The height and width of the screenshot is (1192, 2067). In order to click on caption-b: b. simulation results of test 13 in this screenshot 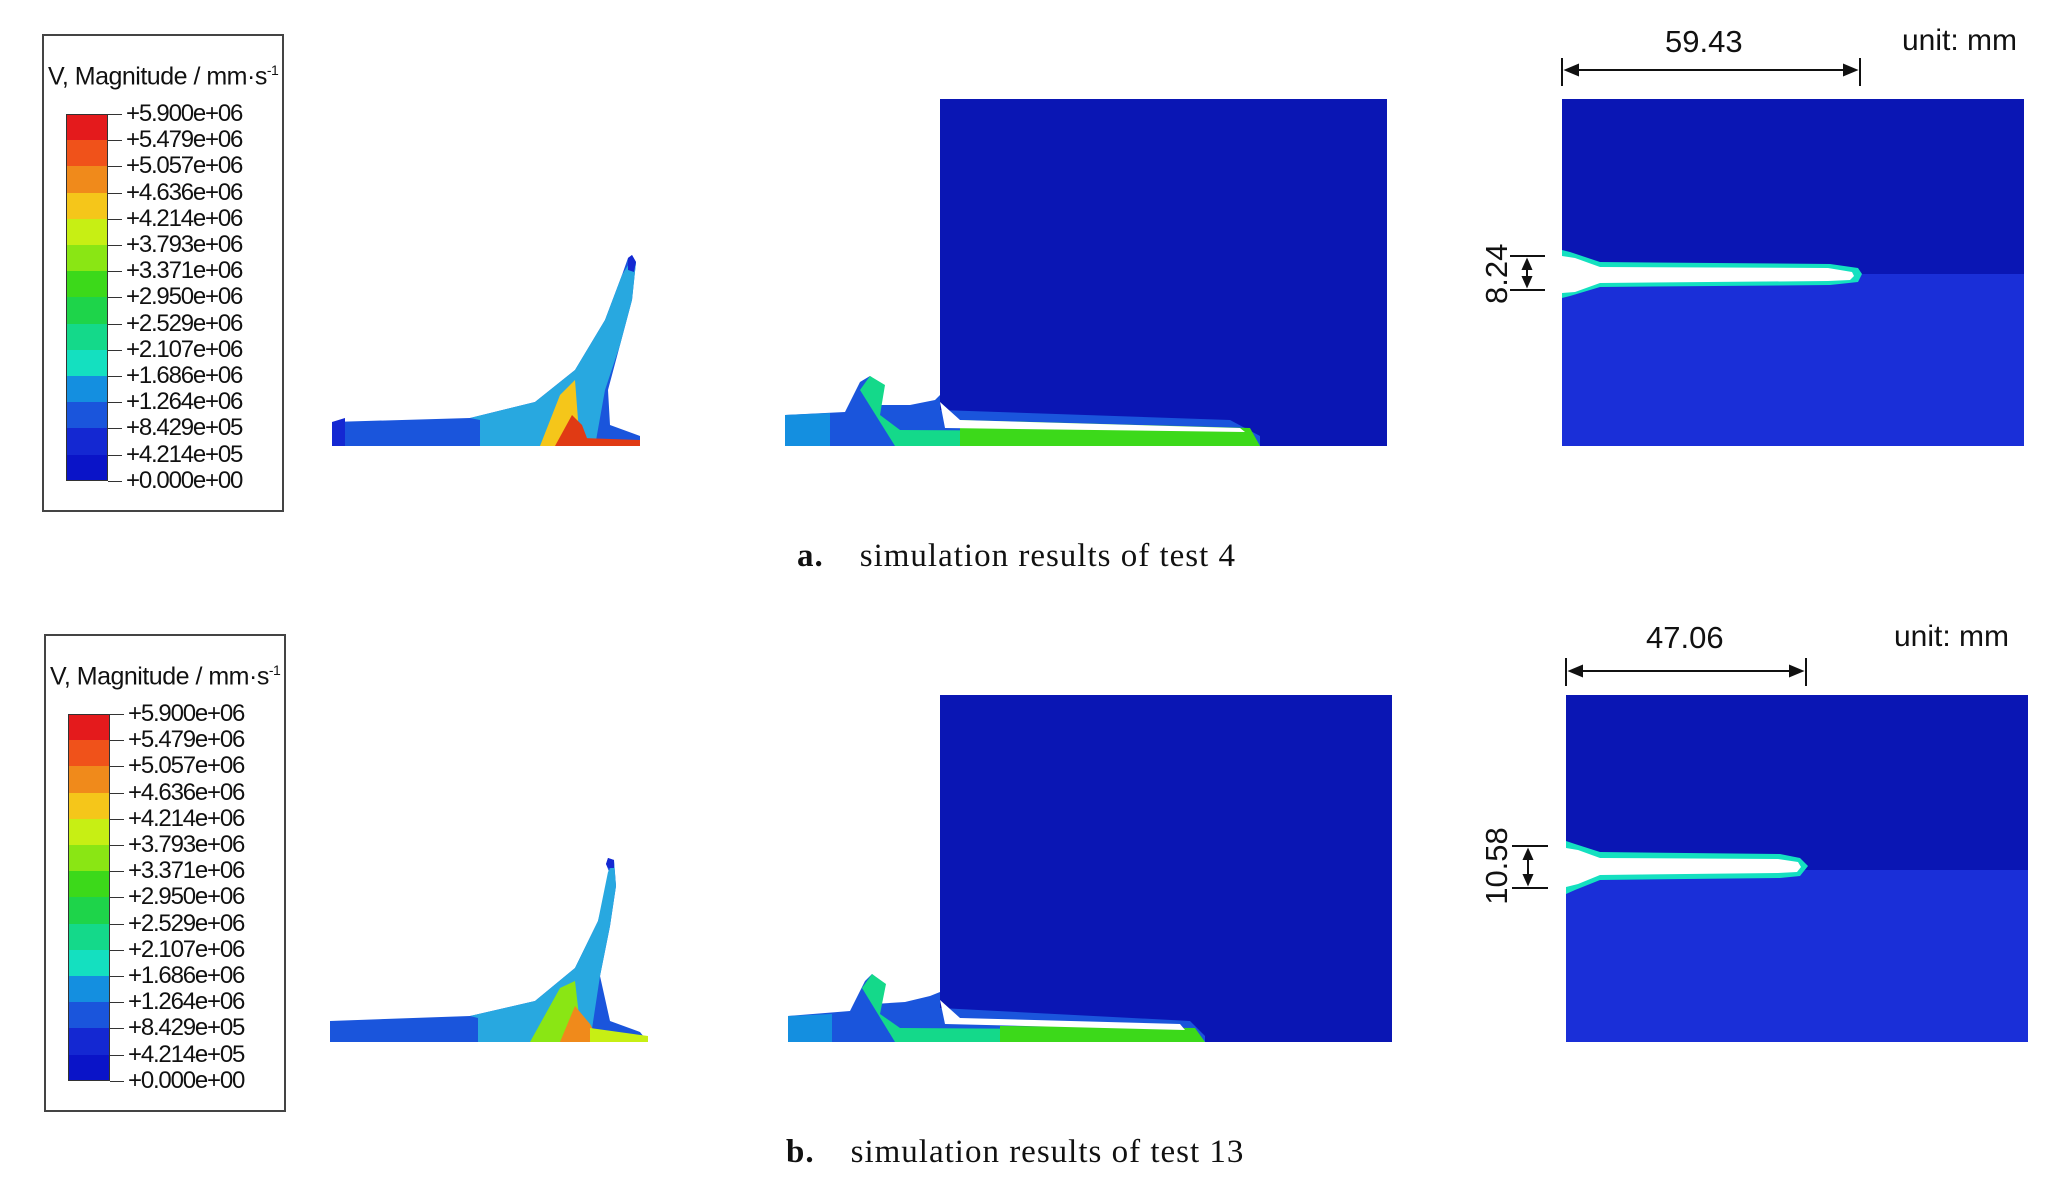, I will do `click(1015, 1152)`.